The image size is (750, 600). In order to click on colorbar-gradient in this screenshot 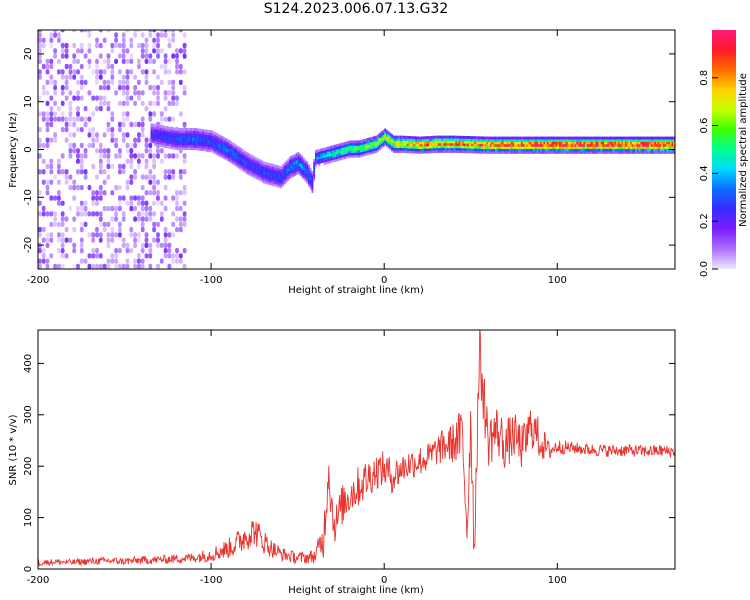, I will do `click(724, 149)`.